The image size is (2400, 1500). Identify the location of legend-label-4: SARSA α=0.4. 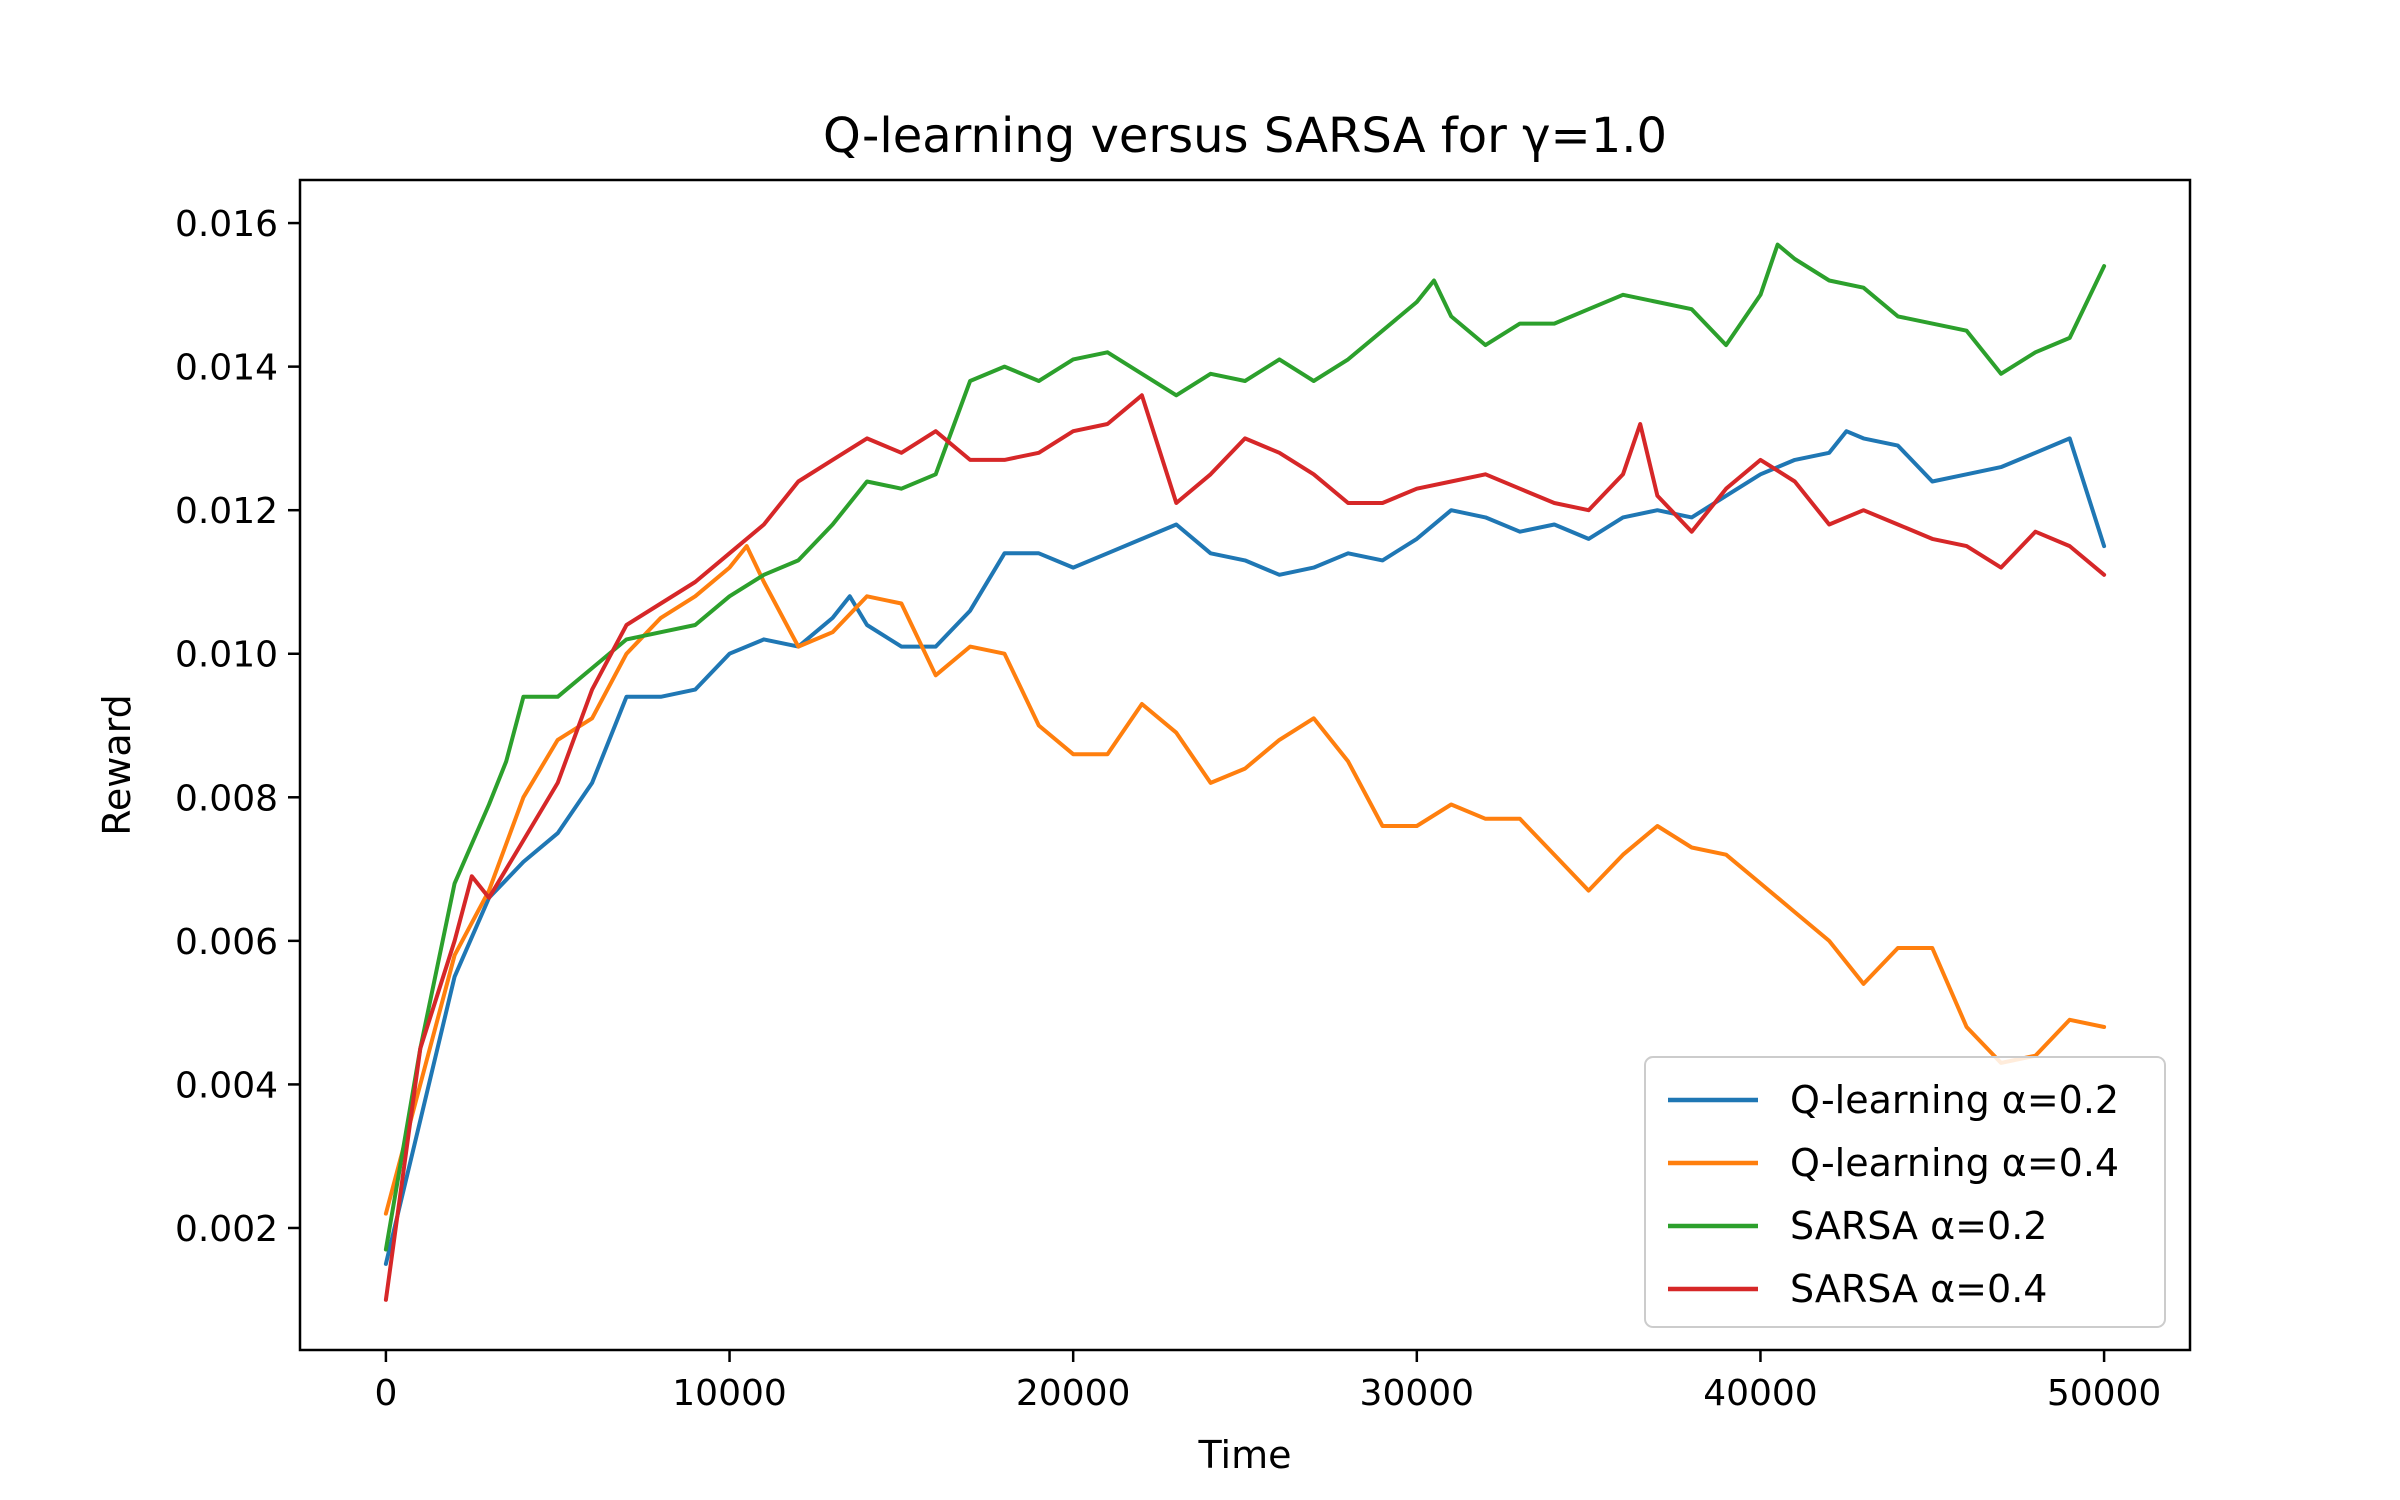
(1918, 1289).